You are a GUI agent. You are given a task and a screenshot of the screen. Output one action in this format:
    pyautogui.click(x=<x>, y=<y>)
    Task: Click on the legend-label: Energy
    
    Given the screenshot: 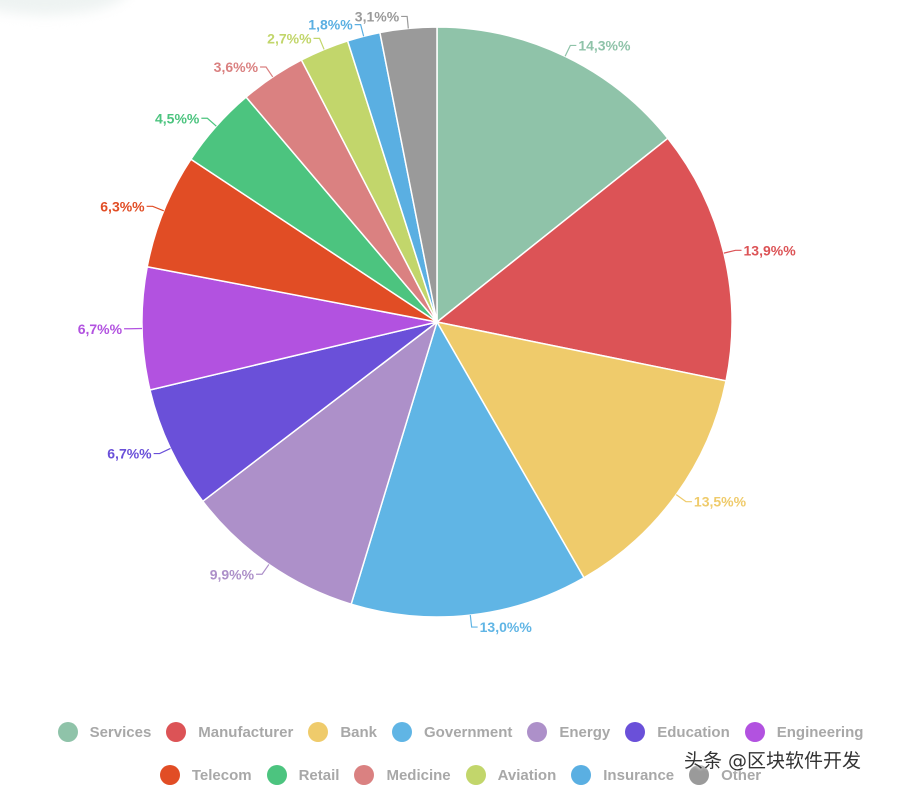 What is the action you would take?
    pyautogui.click(x=585, y=732)
    